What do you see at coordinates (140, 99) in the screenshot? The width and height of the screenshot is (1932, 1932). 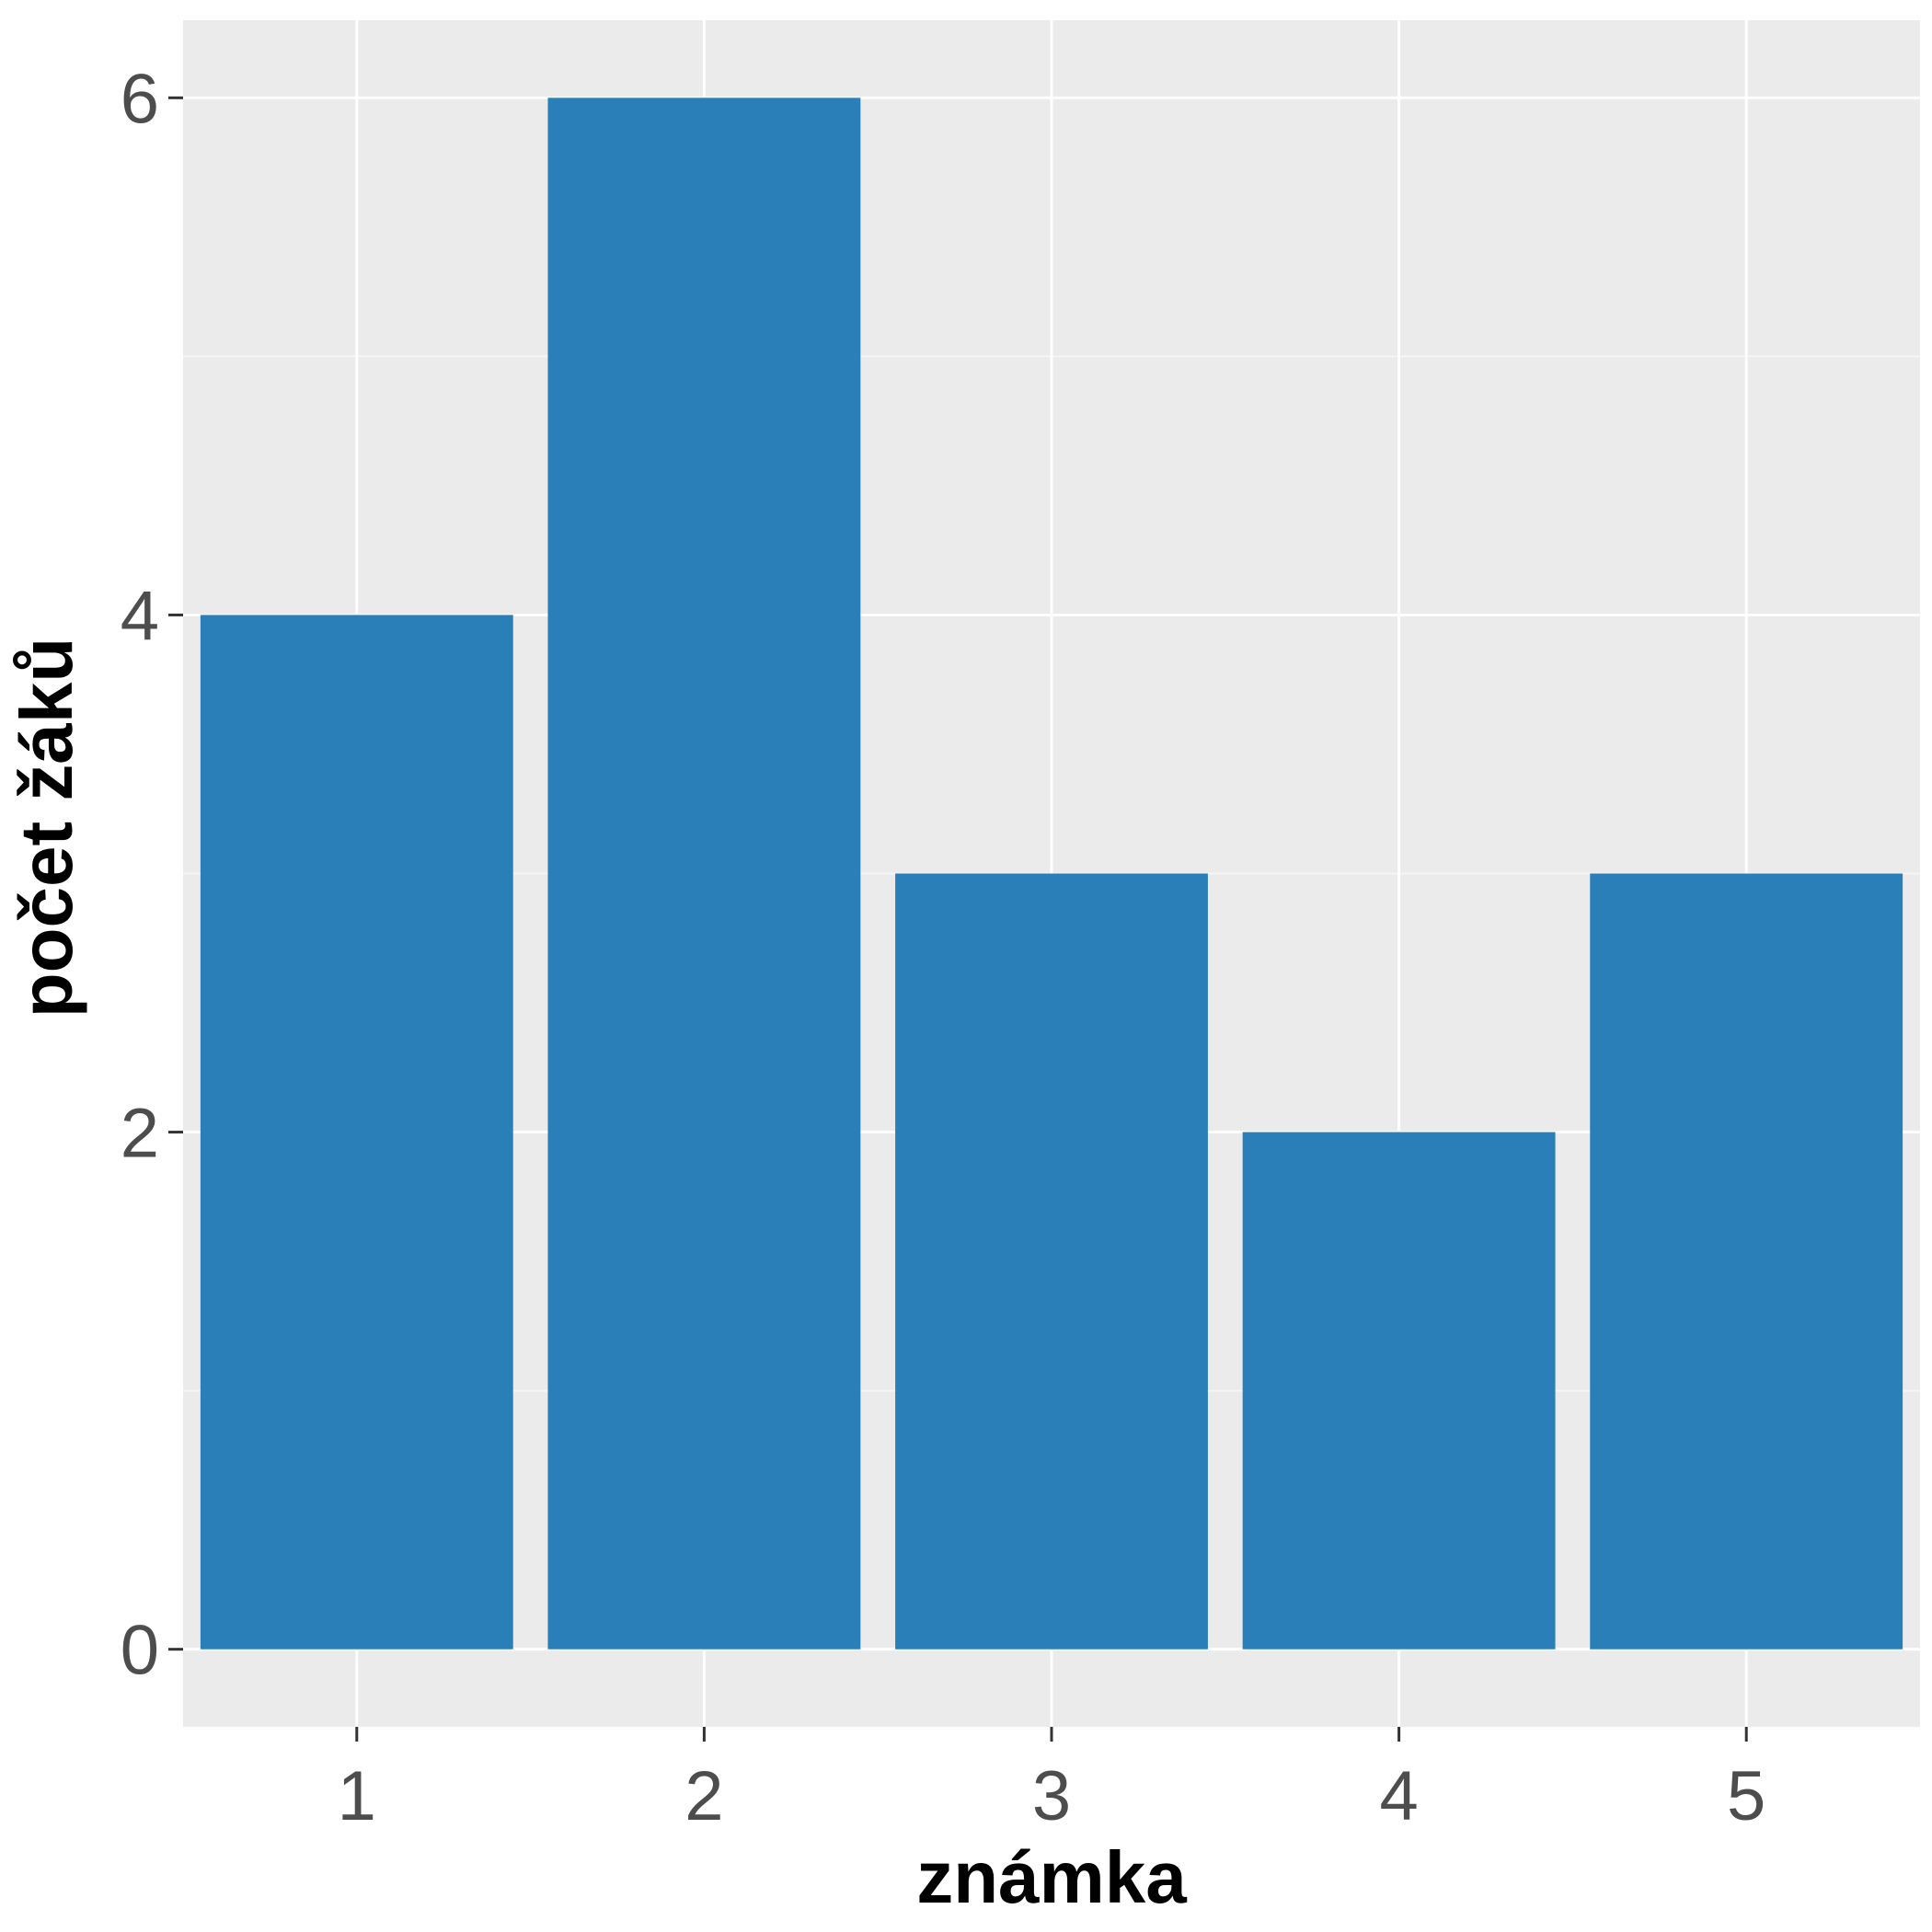 I see `y-tick-label: 6` at bounding box center [140, 99].